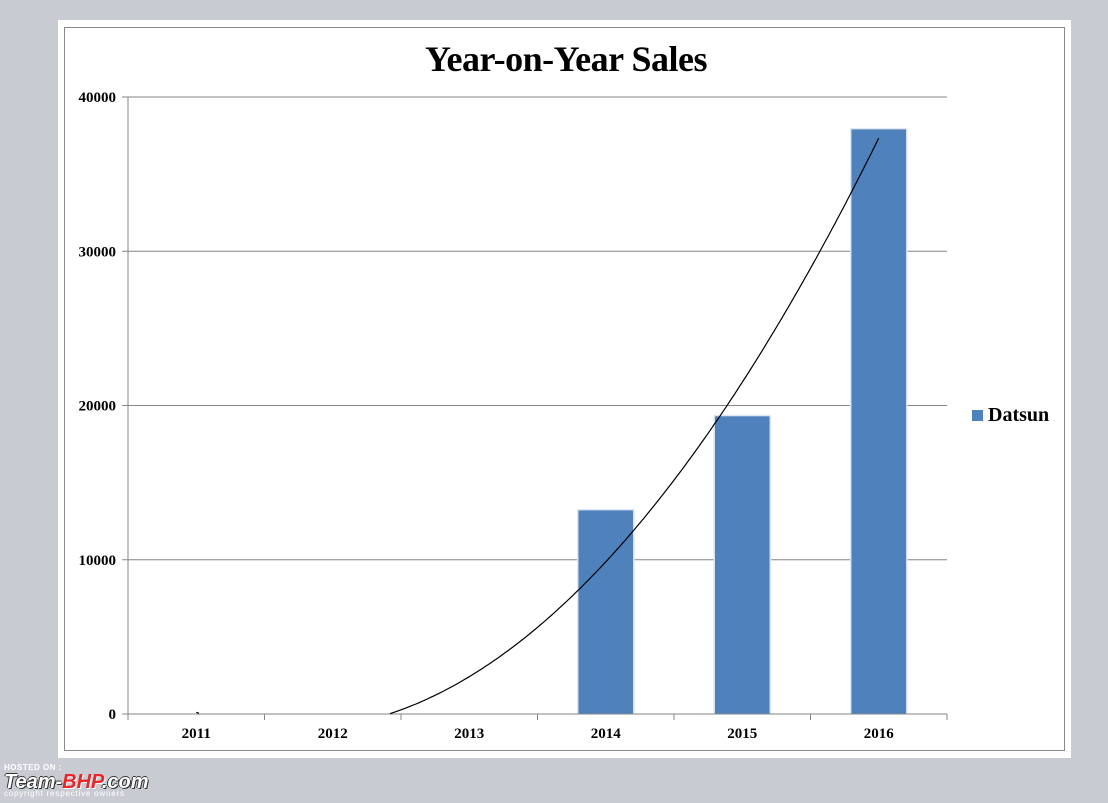 This screenshot has height=803, width=1108. What do you see at coordinates (606, 734) in the screenshot?
I see `x-tick-label-2014: 2014` at bounding box center [606, 734].